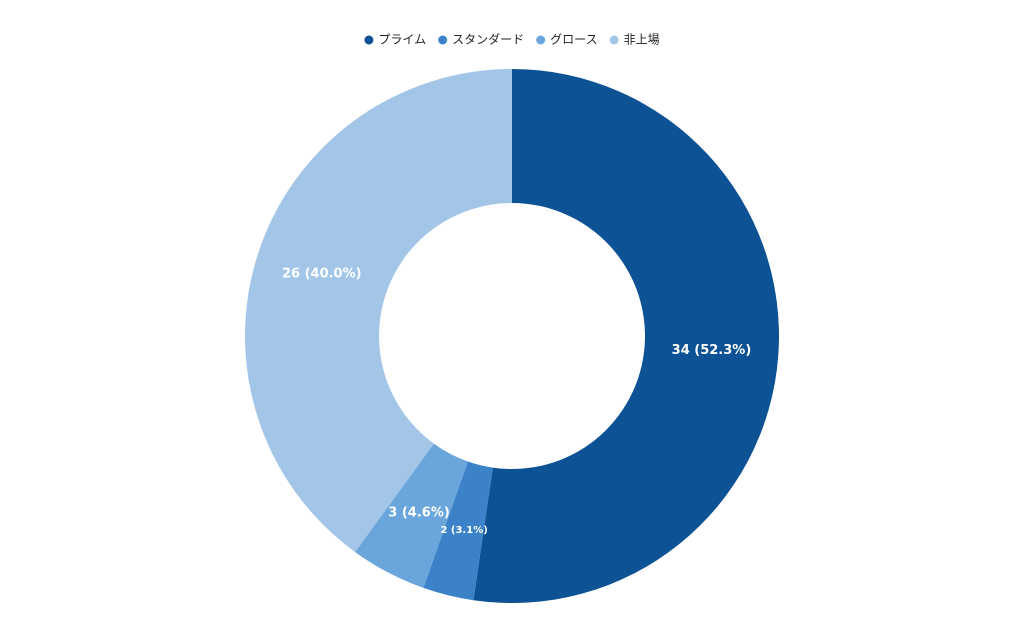  Describe the element at coordinates (573, 40) in the screenshot. I see `legend-label: グロース` at that location.